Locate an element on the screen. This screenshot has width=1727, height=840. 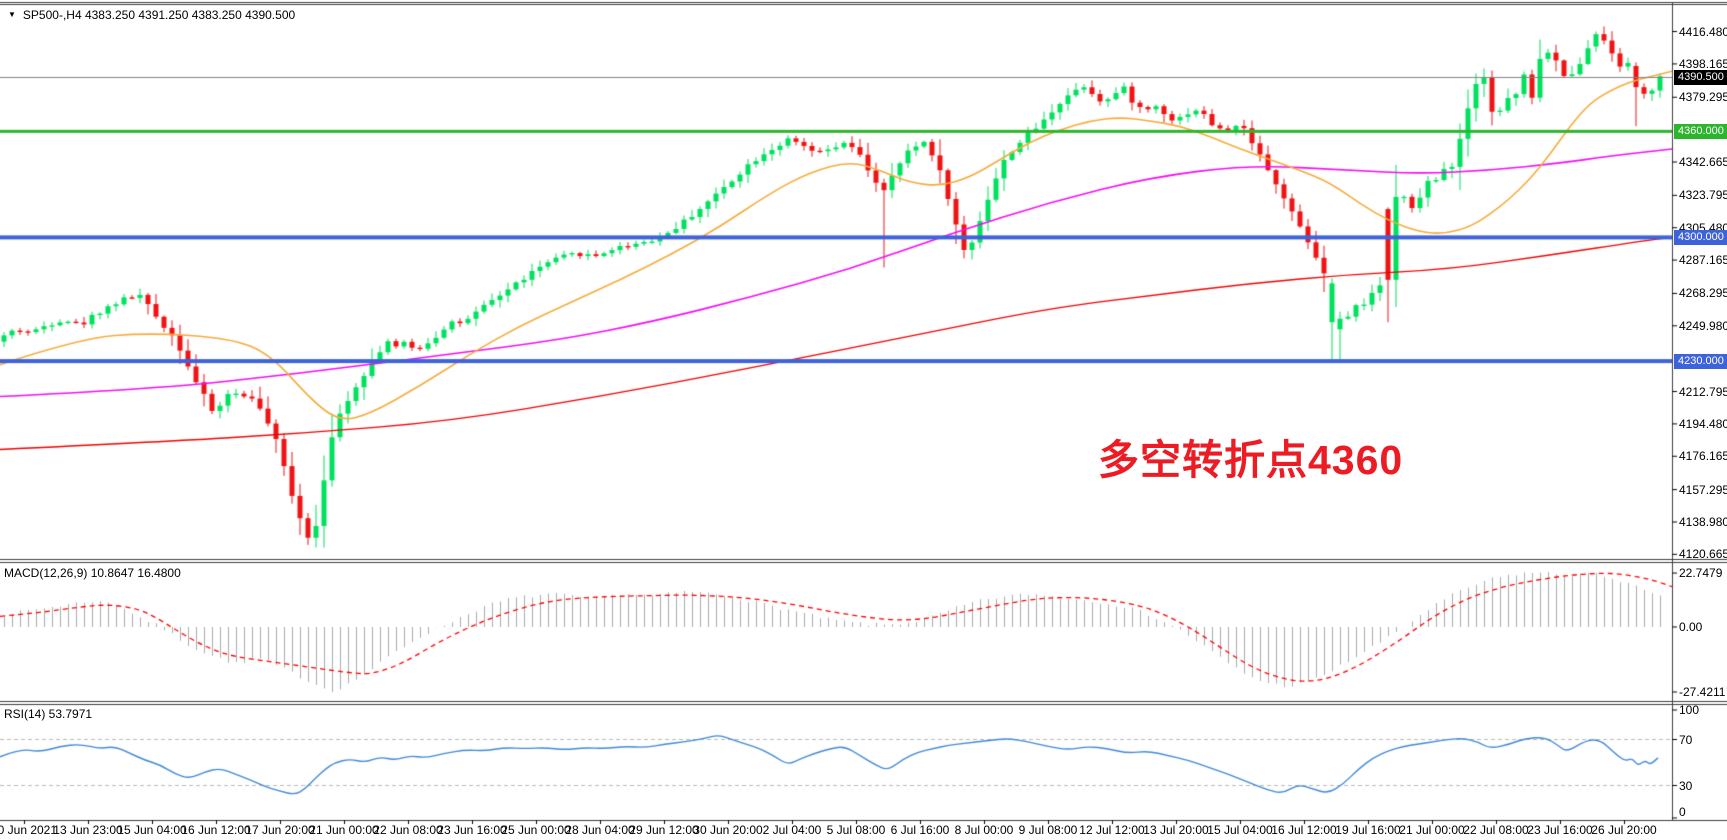
price-tick-label: 4120.665 is located at coordinates (1703, 554).